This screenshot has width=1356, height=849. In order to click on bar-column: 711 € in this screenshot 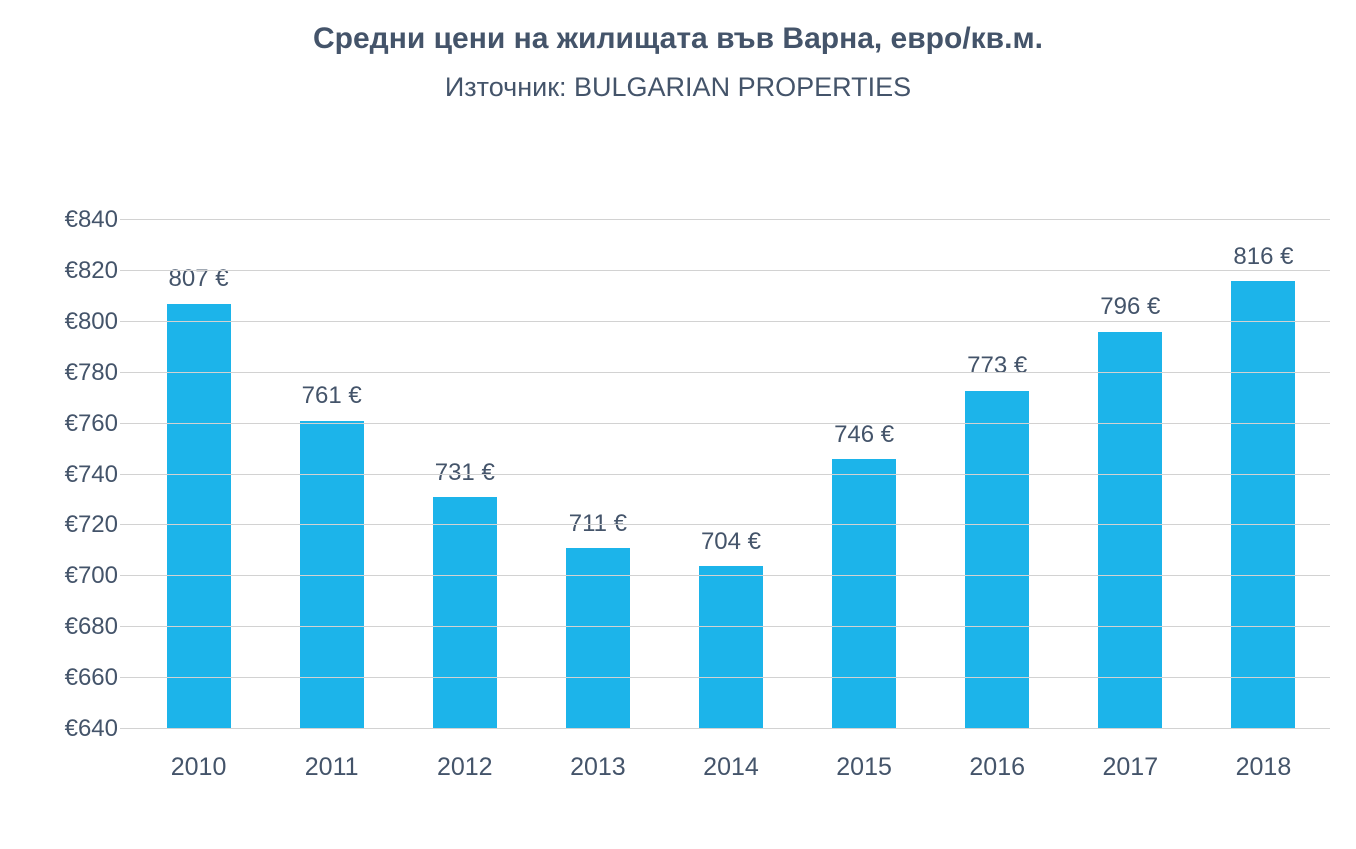, I will do `click(597, 474)`.